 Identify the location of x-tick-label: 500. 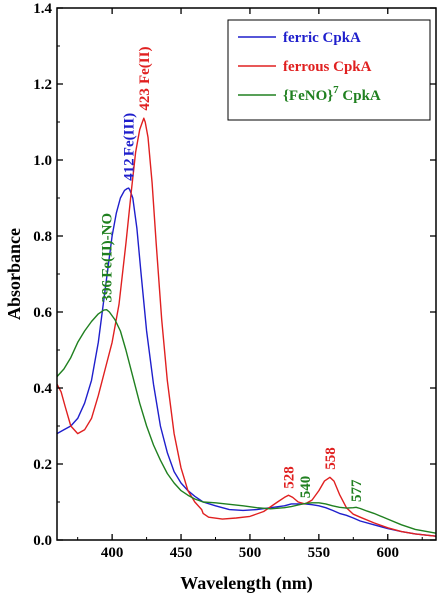
(250, 553).